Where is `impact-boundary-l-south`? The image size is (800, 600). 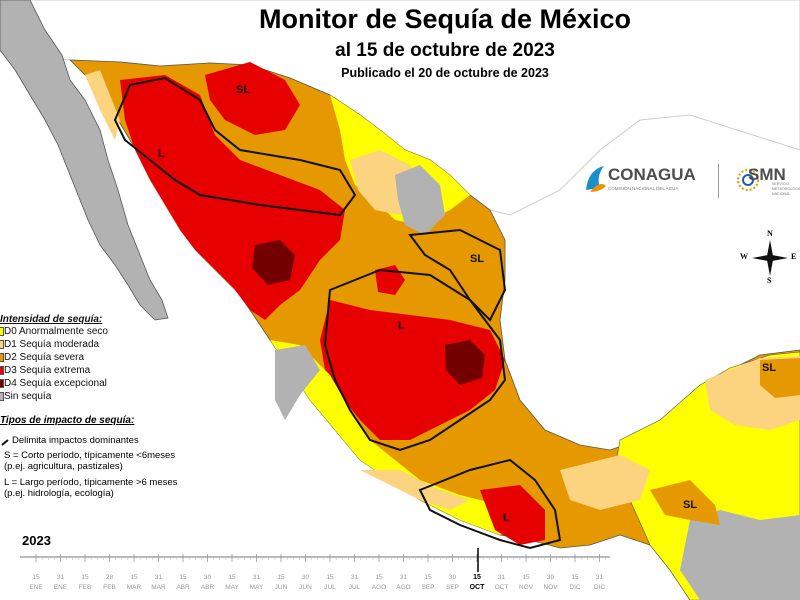
impact-boundary-l-south is located at coordinates (490, 504).